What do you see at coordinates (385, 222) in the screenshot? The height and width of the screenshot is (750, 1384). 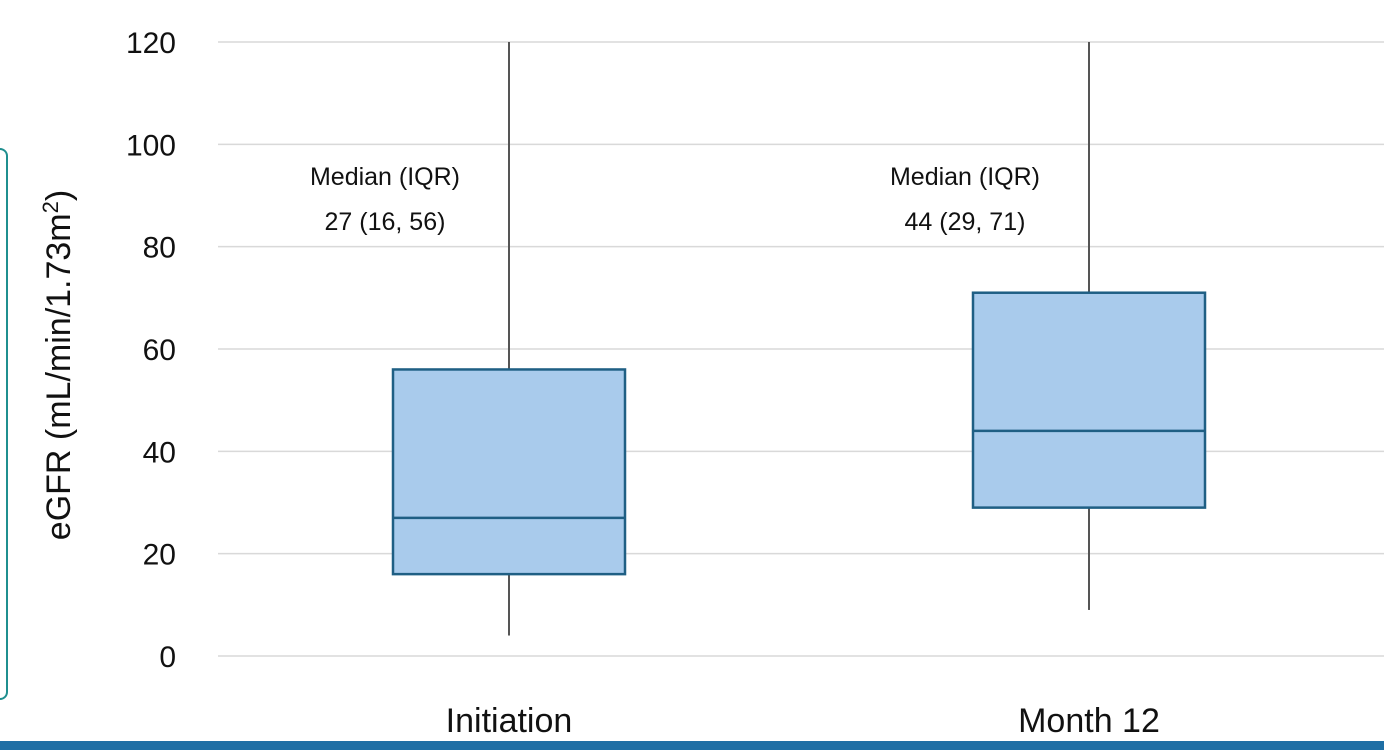 I see `annotation-line-2: 27 (16, 56)` at bounding box center [385, 222].